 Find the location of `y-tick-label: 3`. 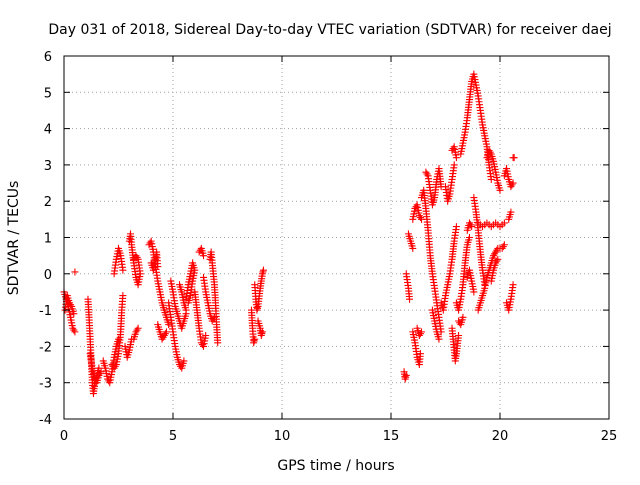

y-tick-label: 3 is located at coordinates (48, 166).